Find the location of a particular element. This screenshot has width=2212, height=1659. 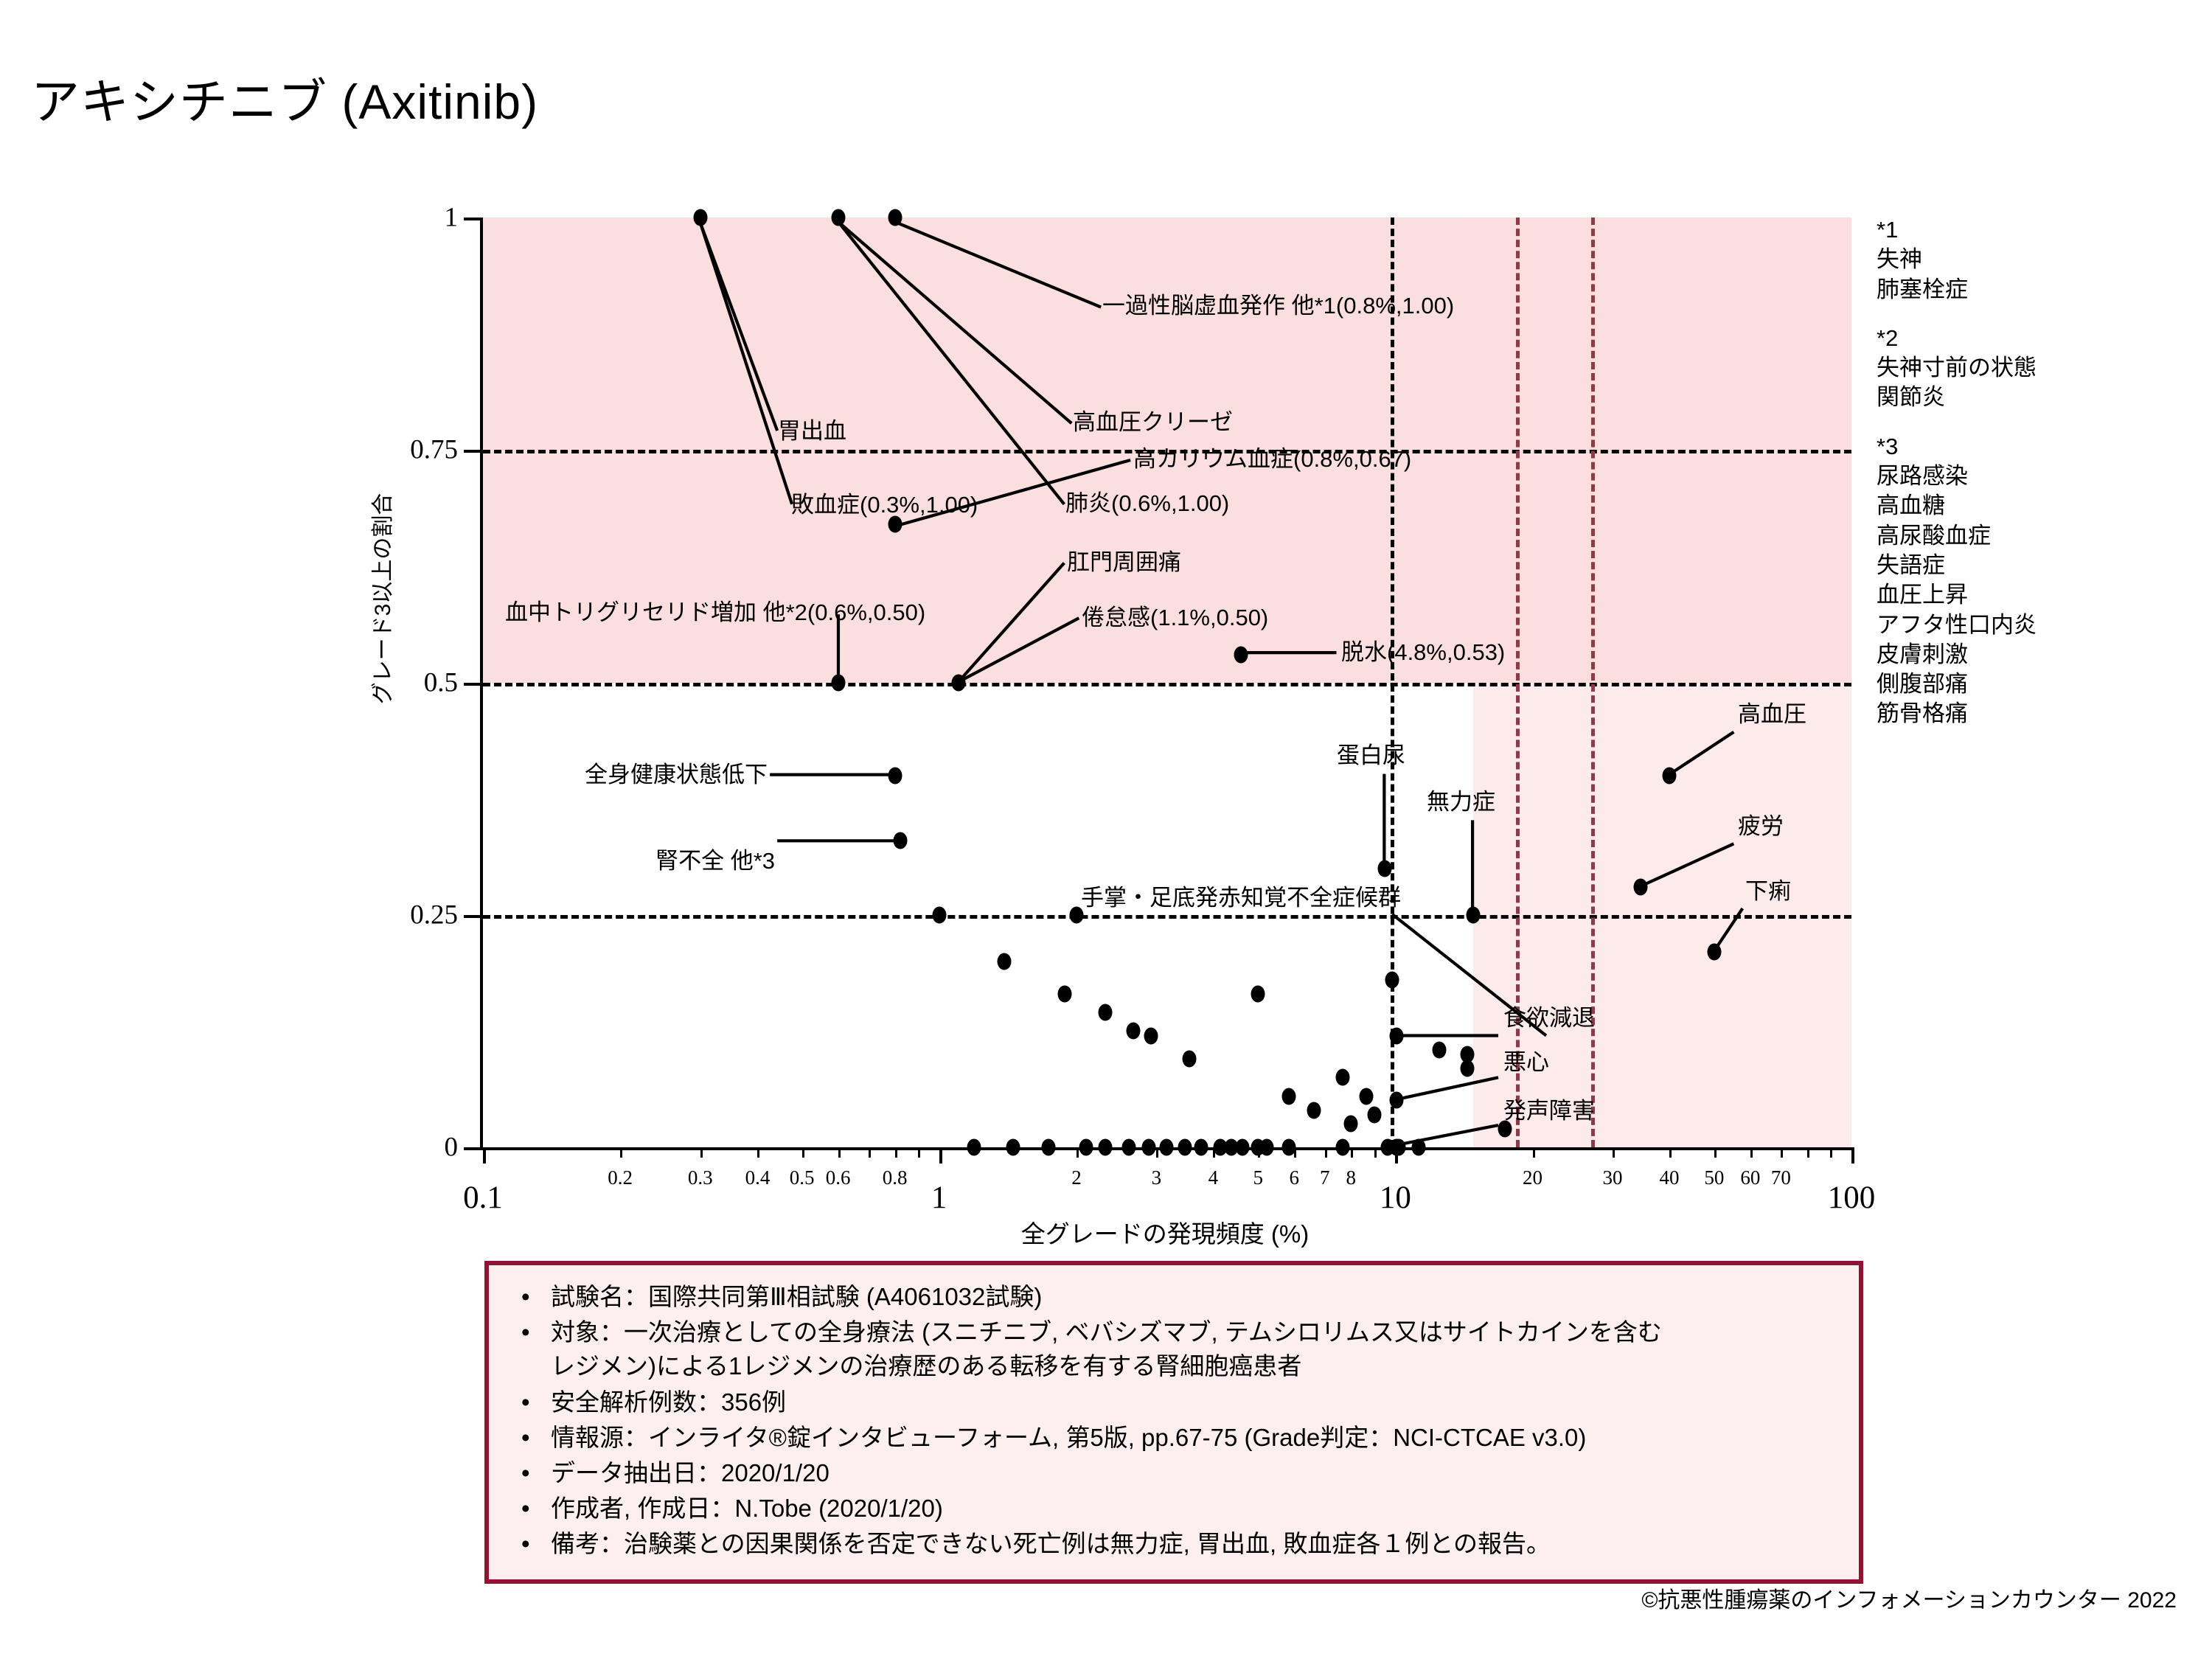

xlabel-7: 7 is located at coordinates (1325, 1177).